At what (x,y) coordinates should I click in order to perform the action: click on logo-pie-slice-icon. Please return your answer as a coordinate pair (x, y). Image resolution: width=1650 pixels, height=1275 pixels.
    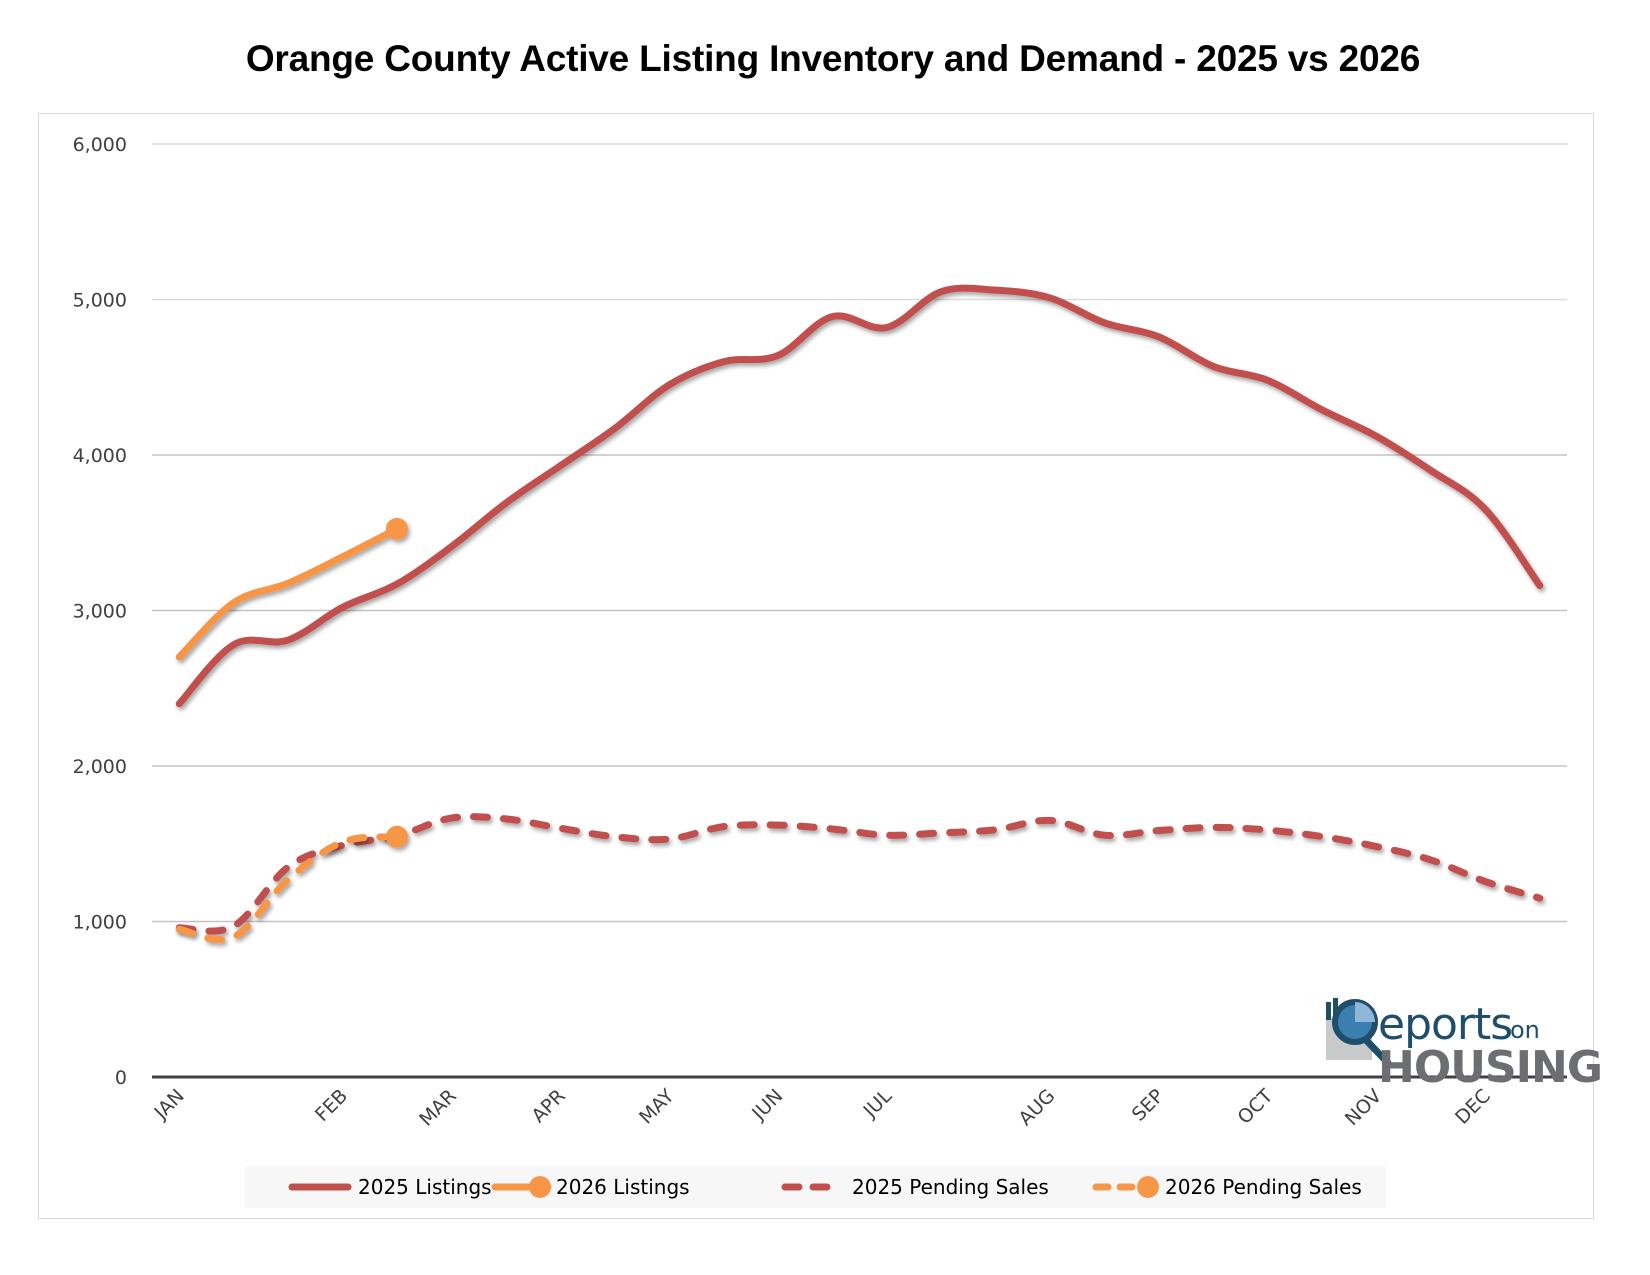
    Looking at the image, I should click on (1365, 1012).